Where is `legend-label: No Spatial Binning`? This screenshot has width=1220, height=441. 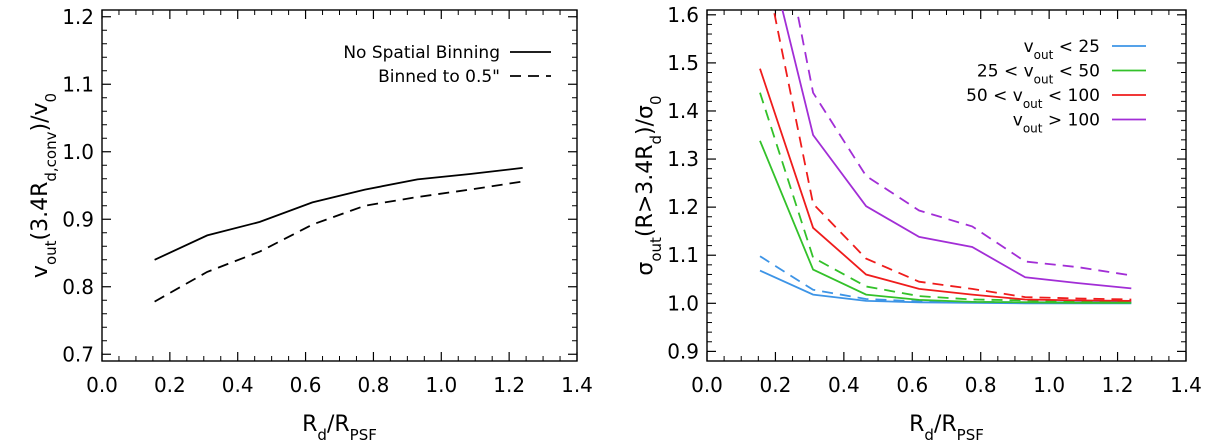
legend-label: No Spatial Binning is located at coordinates (421, 53).